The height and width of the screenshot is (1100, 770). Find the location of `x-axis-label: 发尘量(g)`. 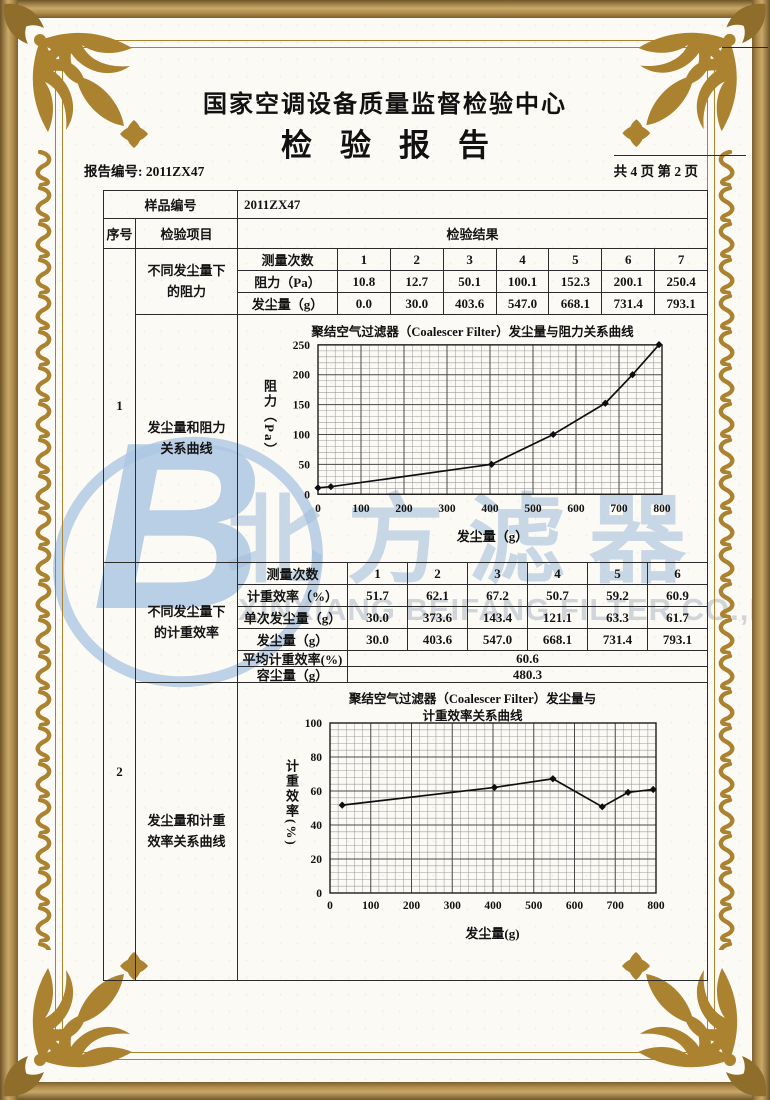

x-axis-label: 发尘量(g) is located at coordinates (492, 933).